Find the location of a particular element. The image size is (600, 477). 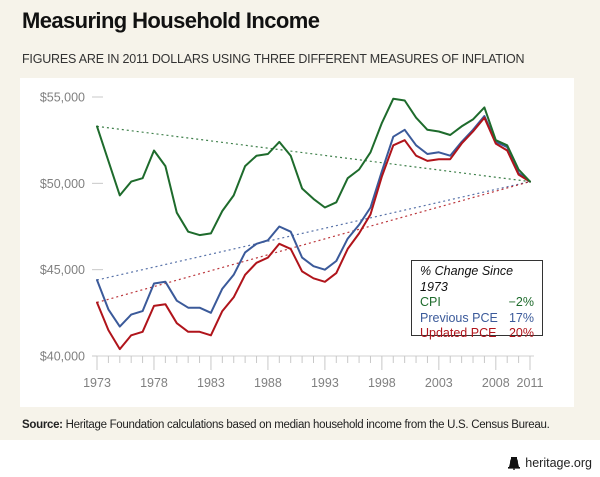

y-tick-label: $45,000 is located at coordinates (62, 270).